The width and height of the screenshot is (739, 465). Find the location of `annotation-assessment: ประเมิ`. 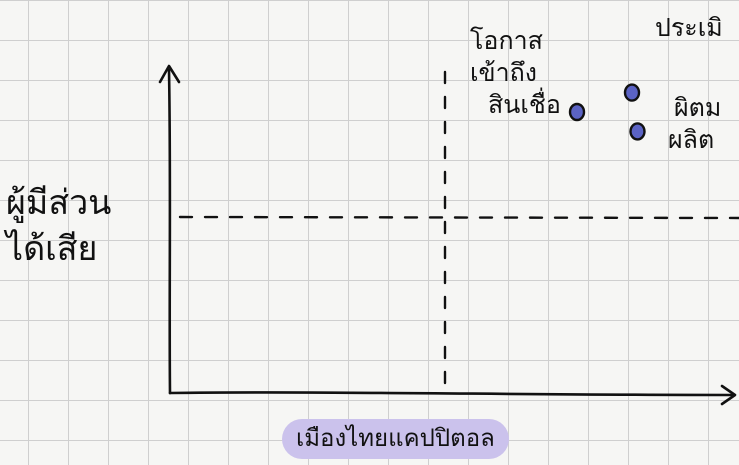

annotation-assessment: ประเมิ is located at coordinates (689, 27).